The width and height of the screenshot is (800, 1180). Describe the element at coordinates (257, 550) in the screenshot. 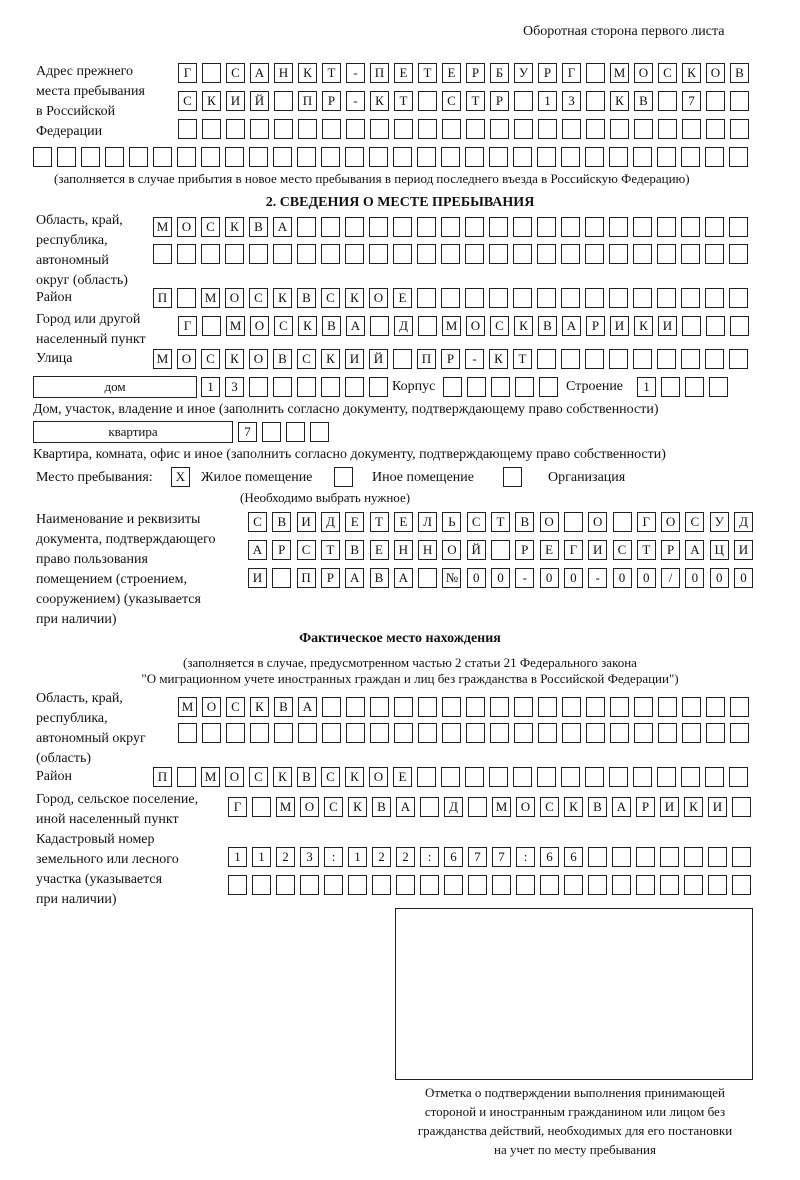

I see `letter-cell: А` at that location.